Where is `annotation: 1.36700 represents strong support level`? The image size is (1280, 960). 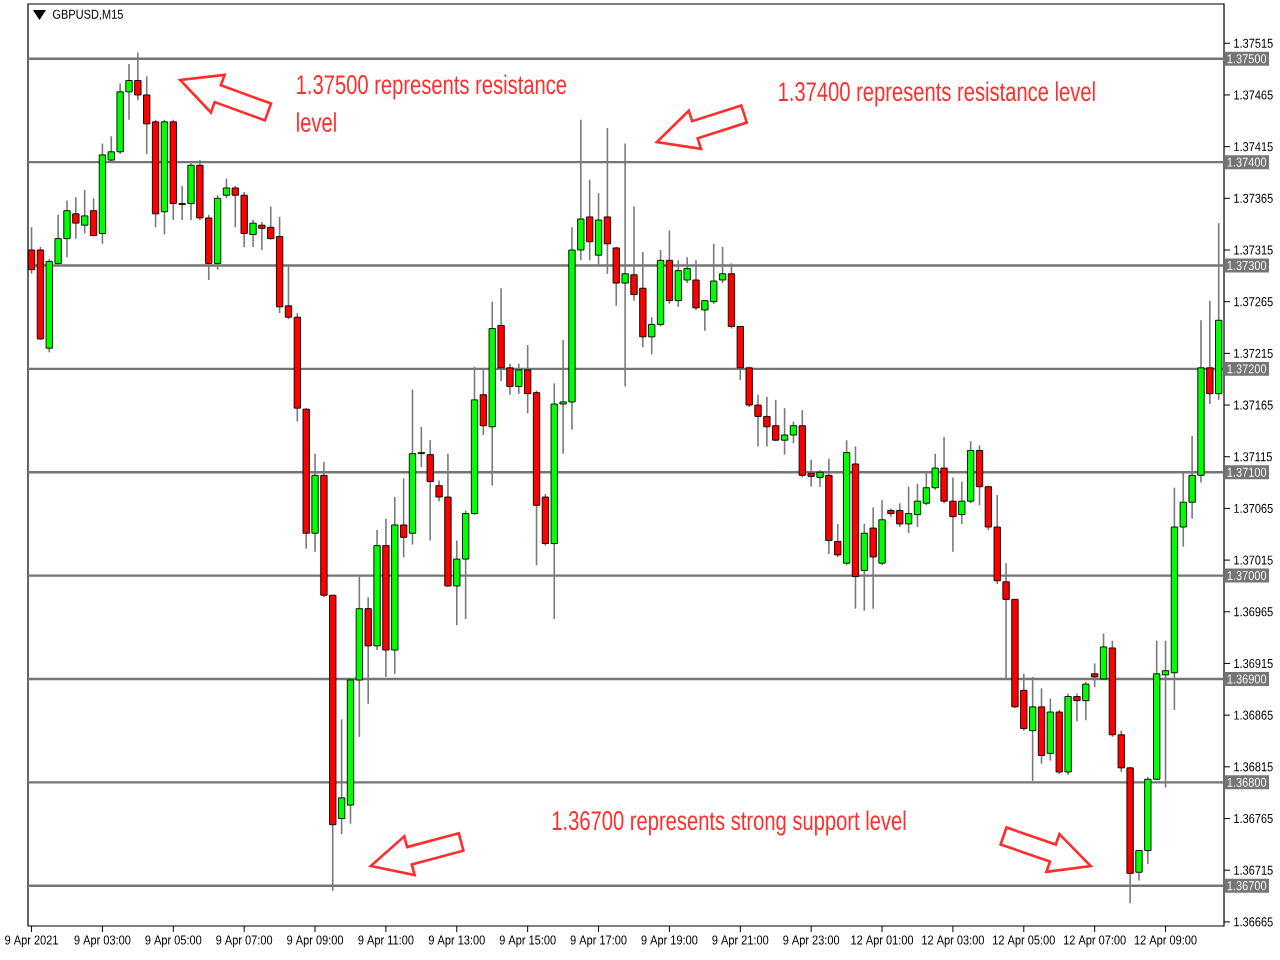 annotation: 1.36700 represents strong support level is located at coordinates (729, 823).